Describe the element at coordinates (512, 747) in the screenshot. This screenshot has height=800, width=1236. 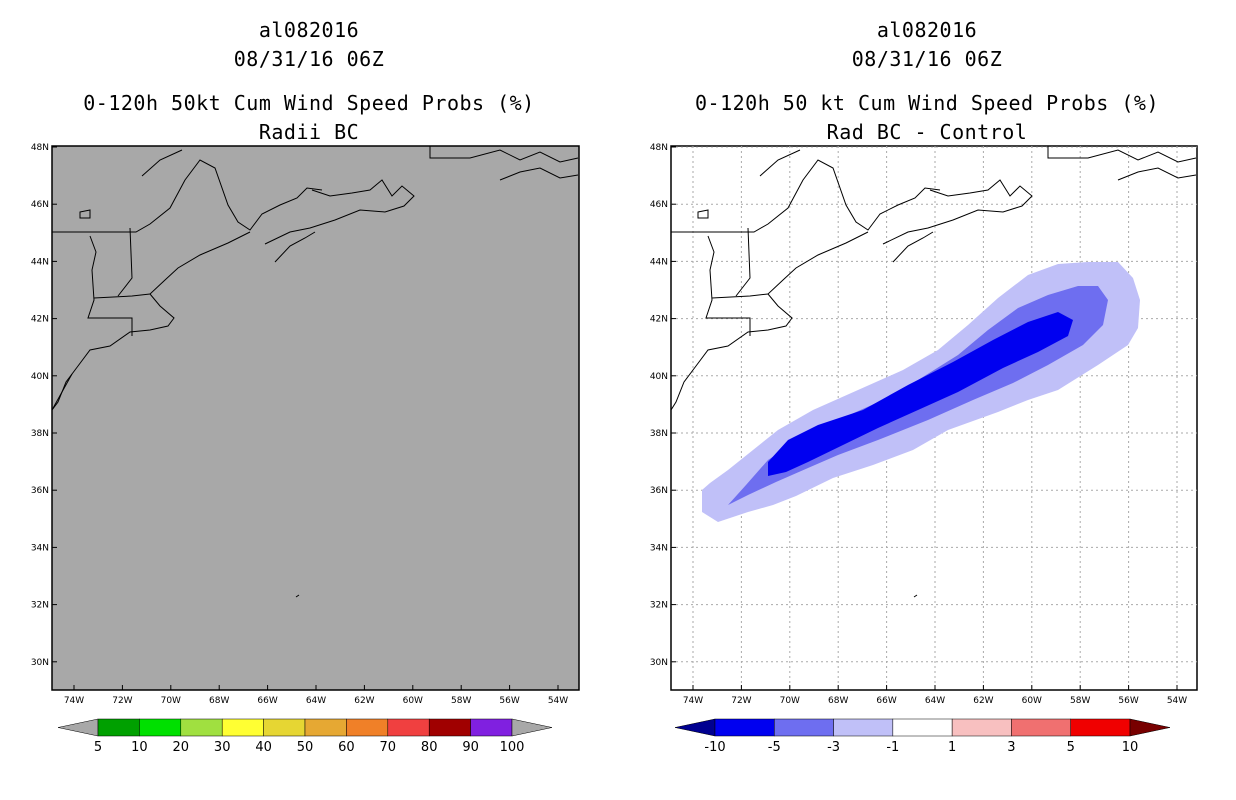
I see `colorbar-label: 100` at that location.